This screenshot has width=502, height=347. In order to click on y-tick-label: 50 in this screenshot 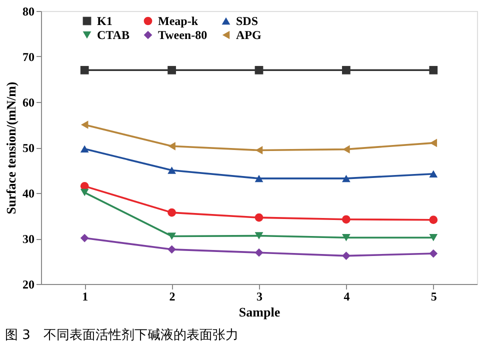, I will do `click(28, 148)`.